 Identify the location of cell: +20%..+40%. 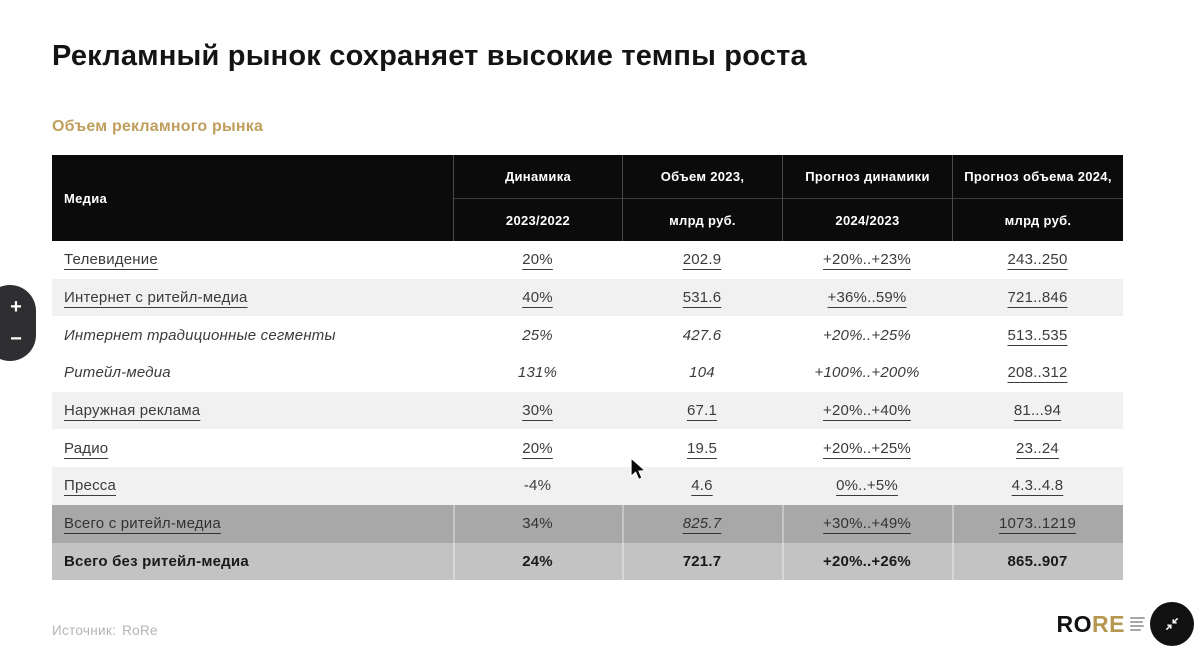
(867, 411).